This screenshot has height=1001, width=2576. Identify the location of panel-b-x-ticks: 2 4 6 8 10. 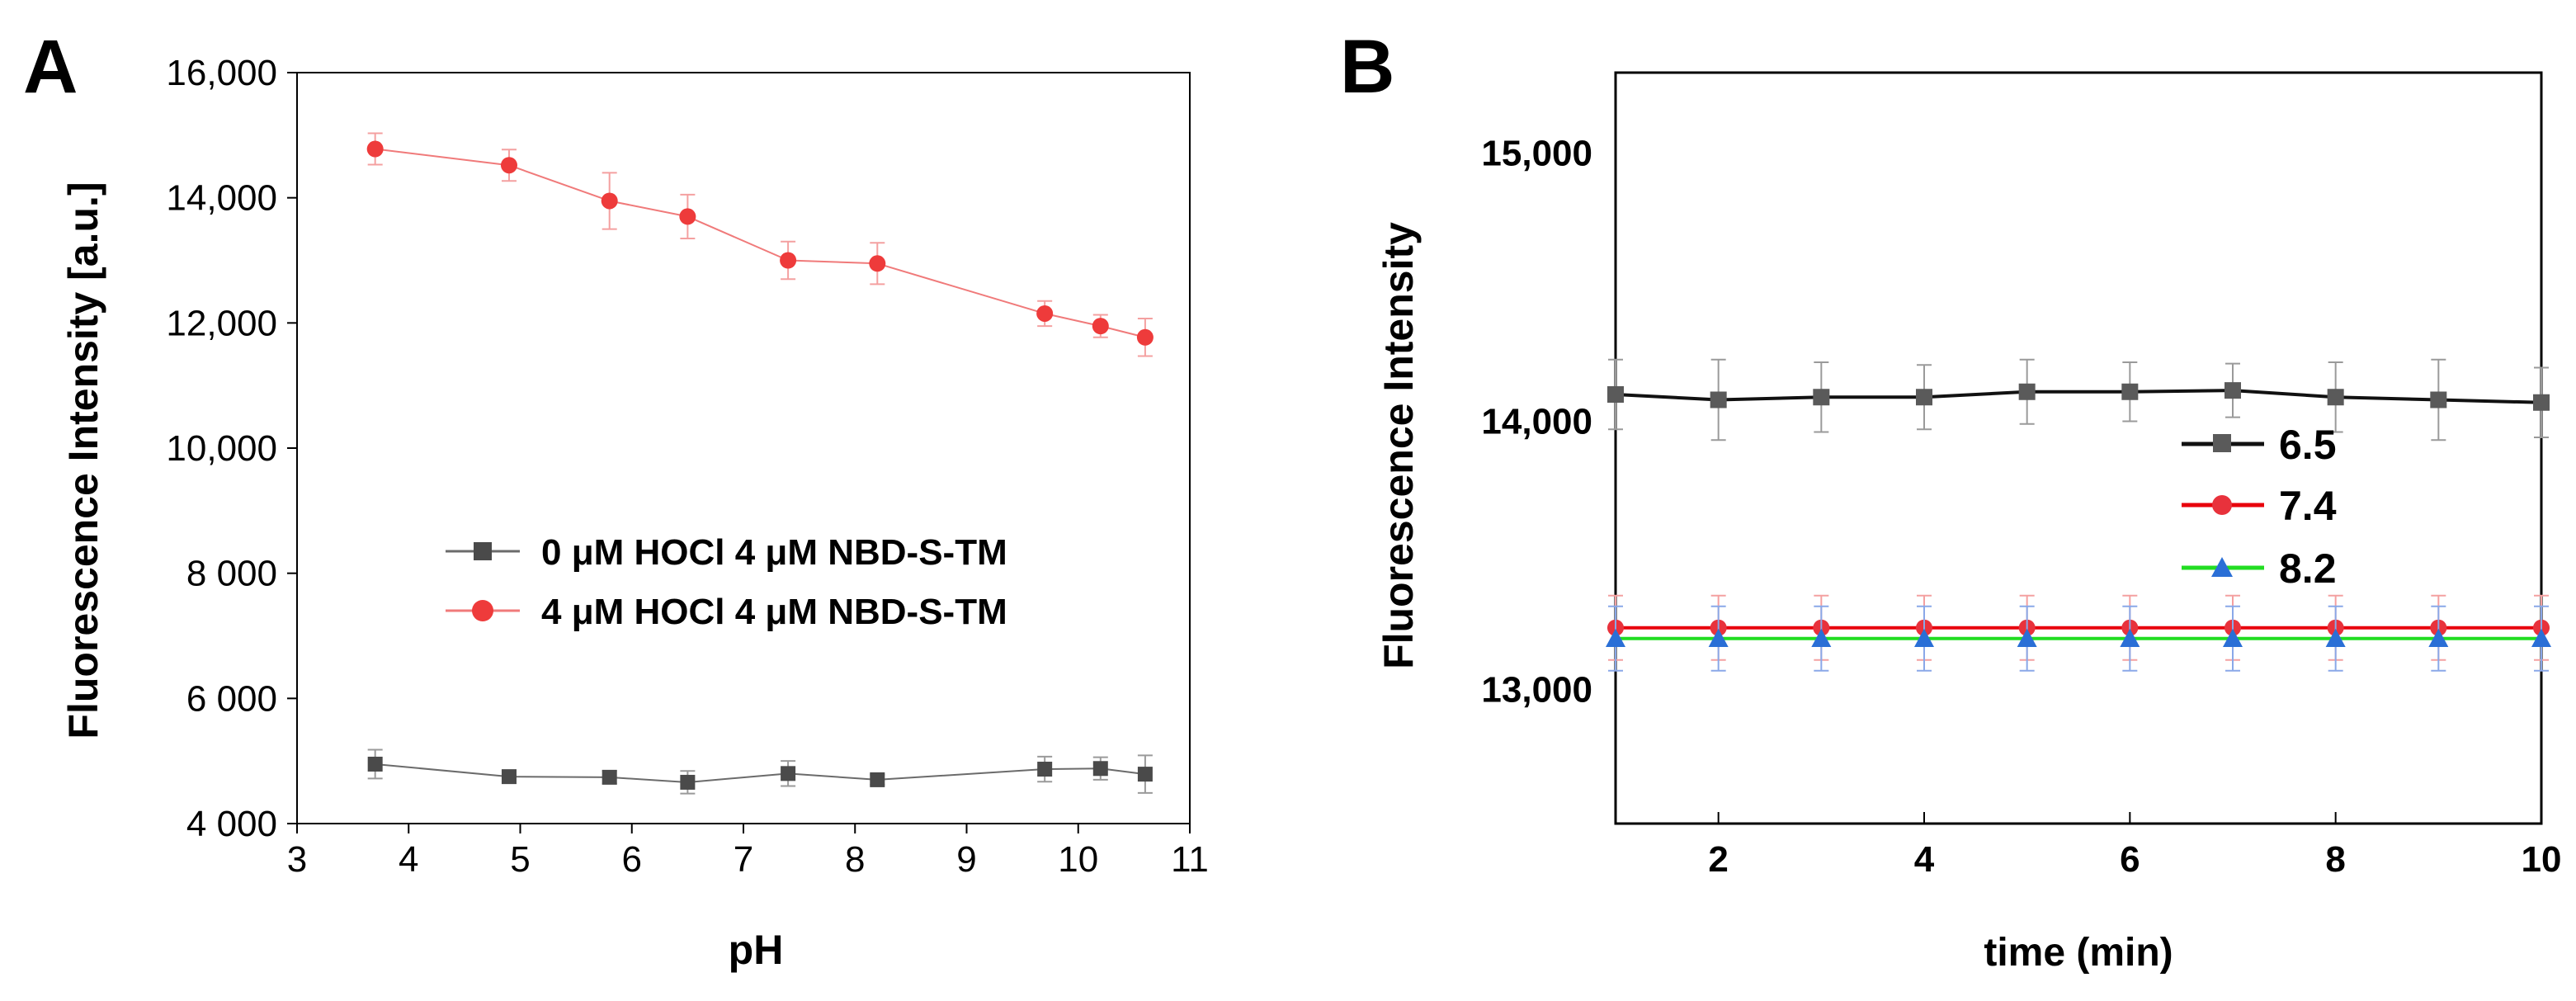
(2134, 846).